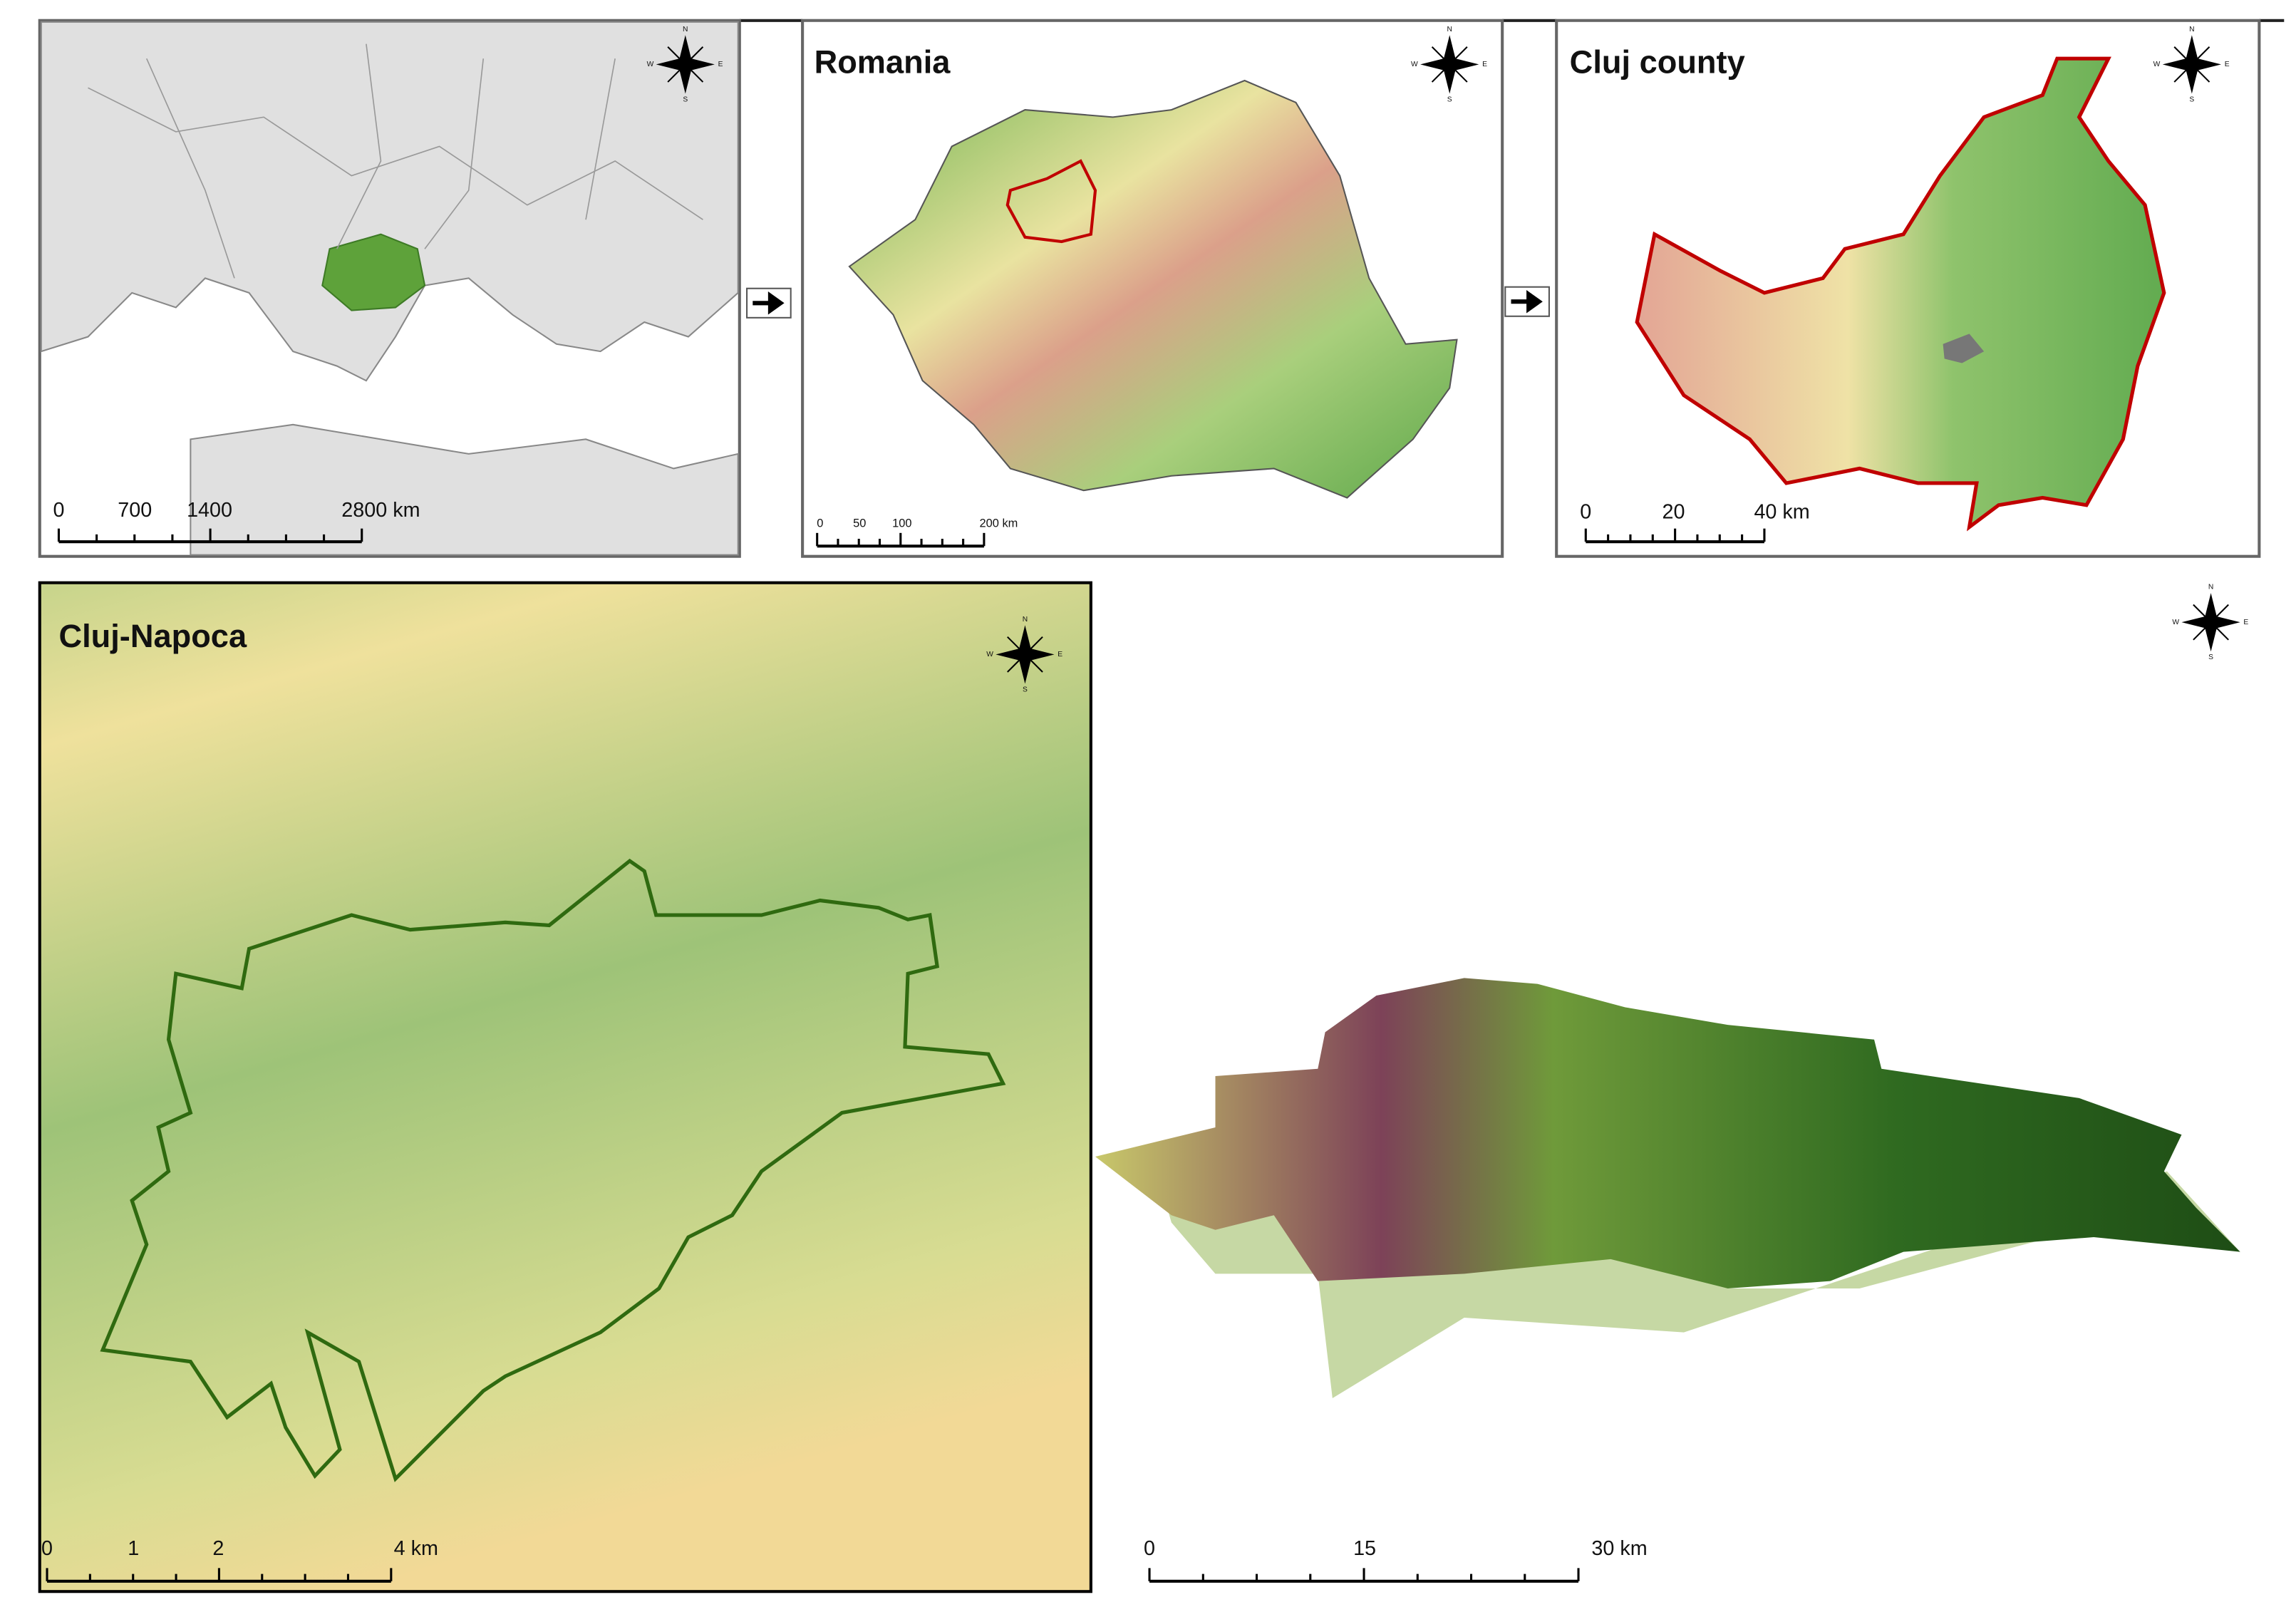 Image resolution: width=2296 pixels, height=1612 pixels. What do you see at coordinates (1657, 62) in the screenshot?
I see `panel-title: Cluj county` at bounding box center [1657, 62].